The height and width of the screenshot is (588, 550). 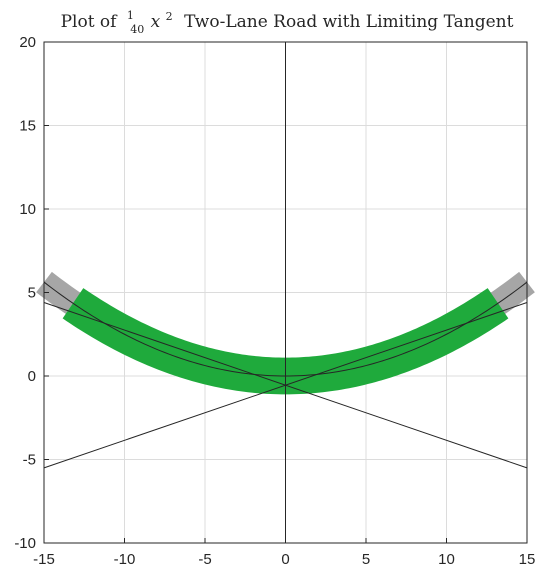 What do you see at coordinates (27, 209) in the screenshot?
I see `y-tick-label: 10` at bounding box center [27, 209].